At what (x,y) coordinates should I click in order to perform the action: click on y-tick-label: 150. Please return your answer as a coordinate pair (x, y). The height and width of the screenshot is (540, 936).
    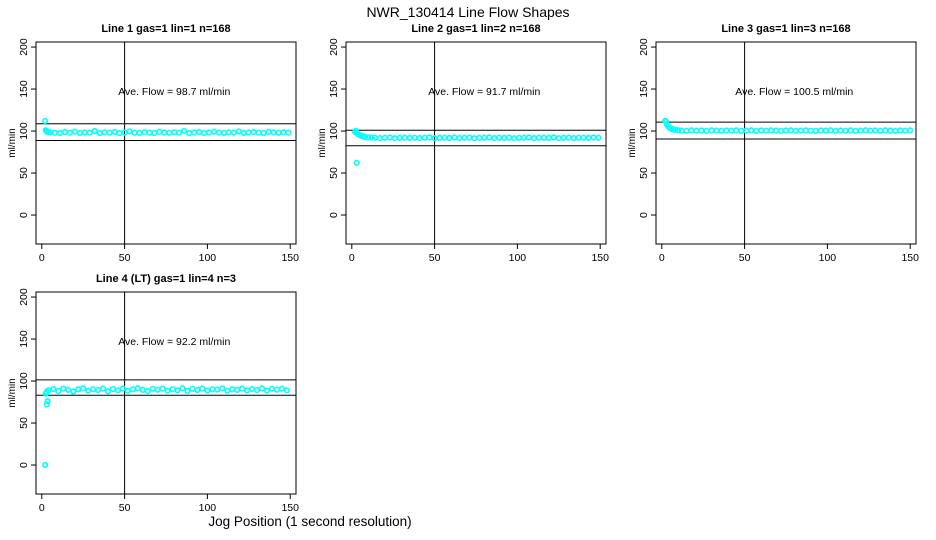
    Looking at the image, I should click on (24, 339).